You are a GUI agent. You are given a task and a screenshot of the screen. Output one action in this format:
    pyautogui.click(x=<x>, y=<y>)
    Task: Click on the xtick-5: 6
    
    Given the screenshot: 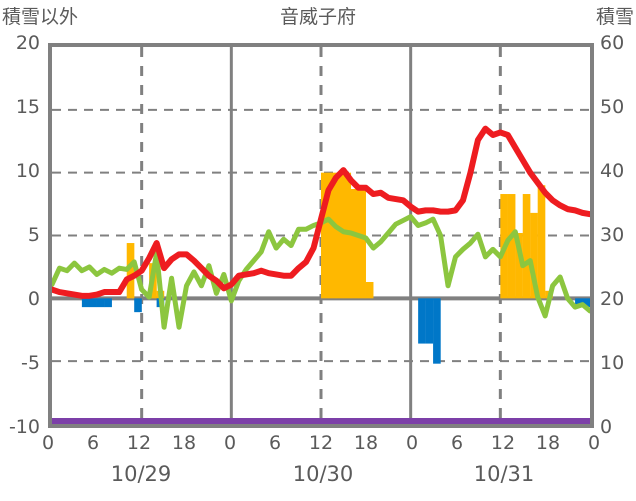 What is the action you would take?
    pyautogui.click(x=275, y=443)
    